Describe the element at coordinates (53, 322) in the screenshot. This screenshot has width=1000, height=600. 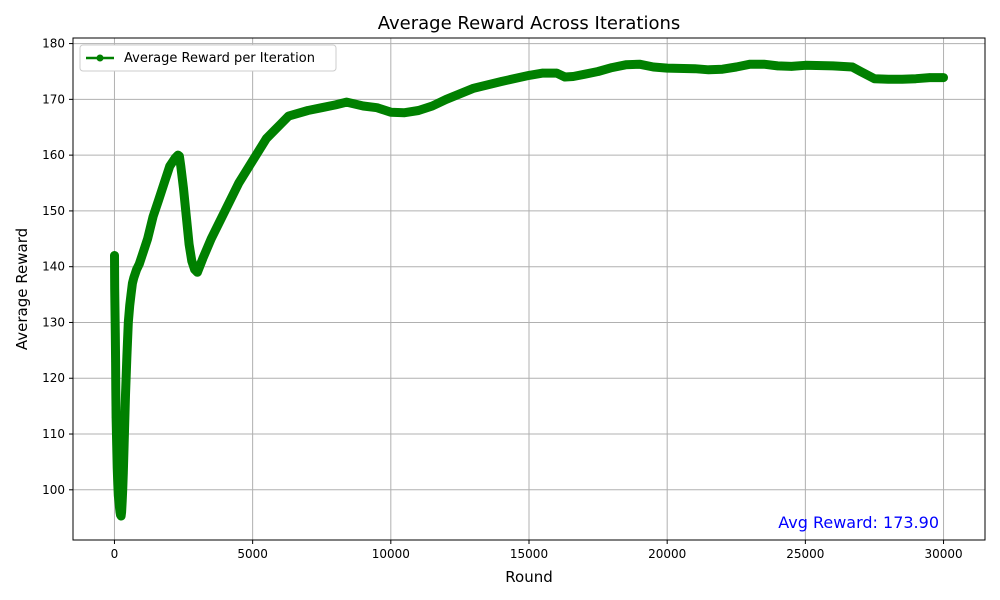
I see `y-tick-label: 130` at that location.